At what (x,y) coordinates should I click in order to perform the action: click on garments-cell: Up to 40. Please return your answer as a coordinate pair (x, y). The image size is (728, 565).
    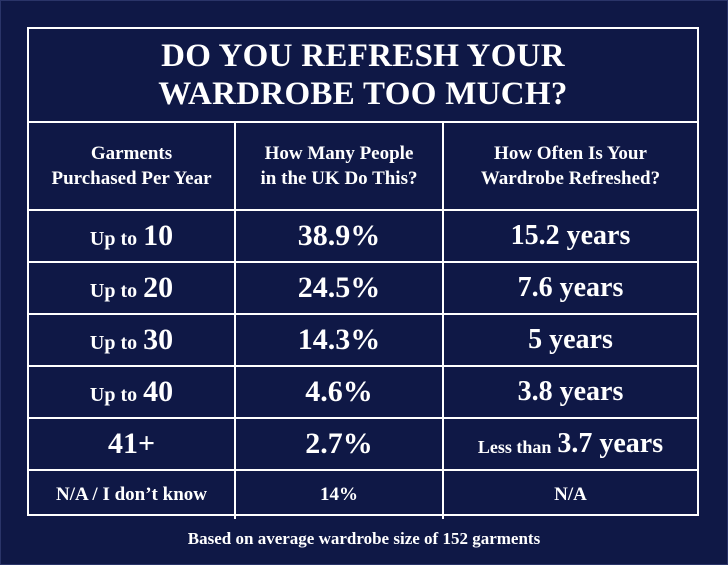
    Looking at the image, I should click on (132, 392).